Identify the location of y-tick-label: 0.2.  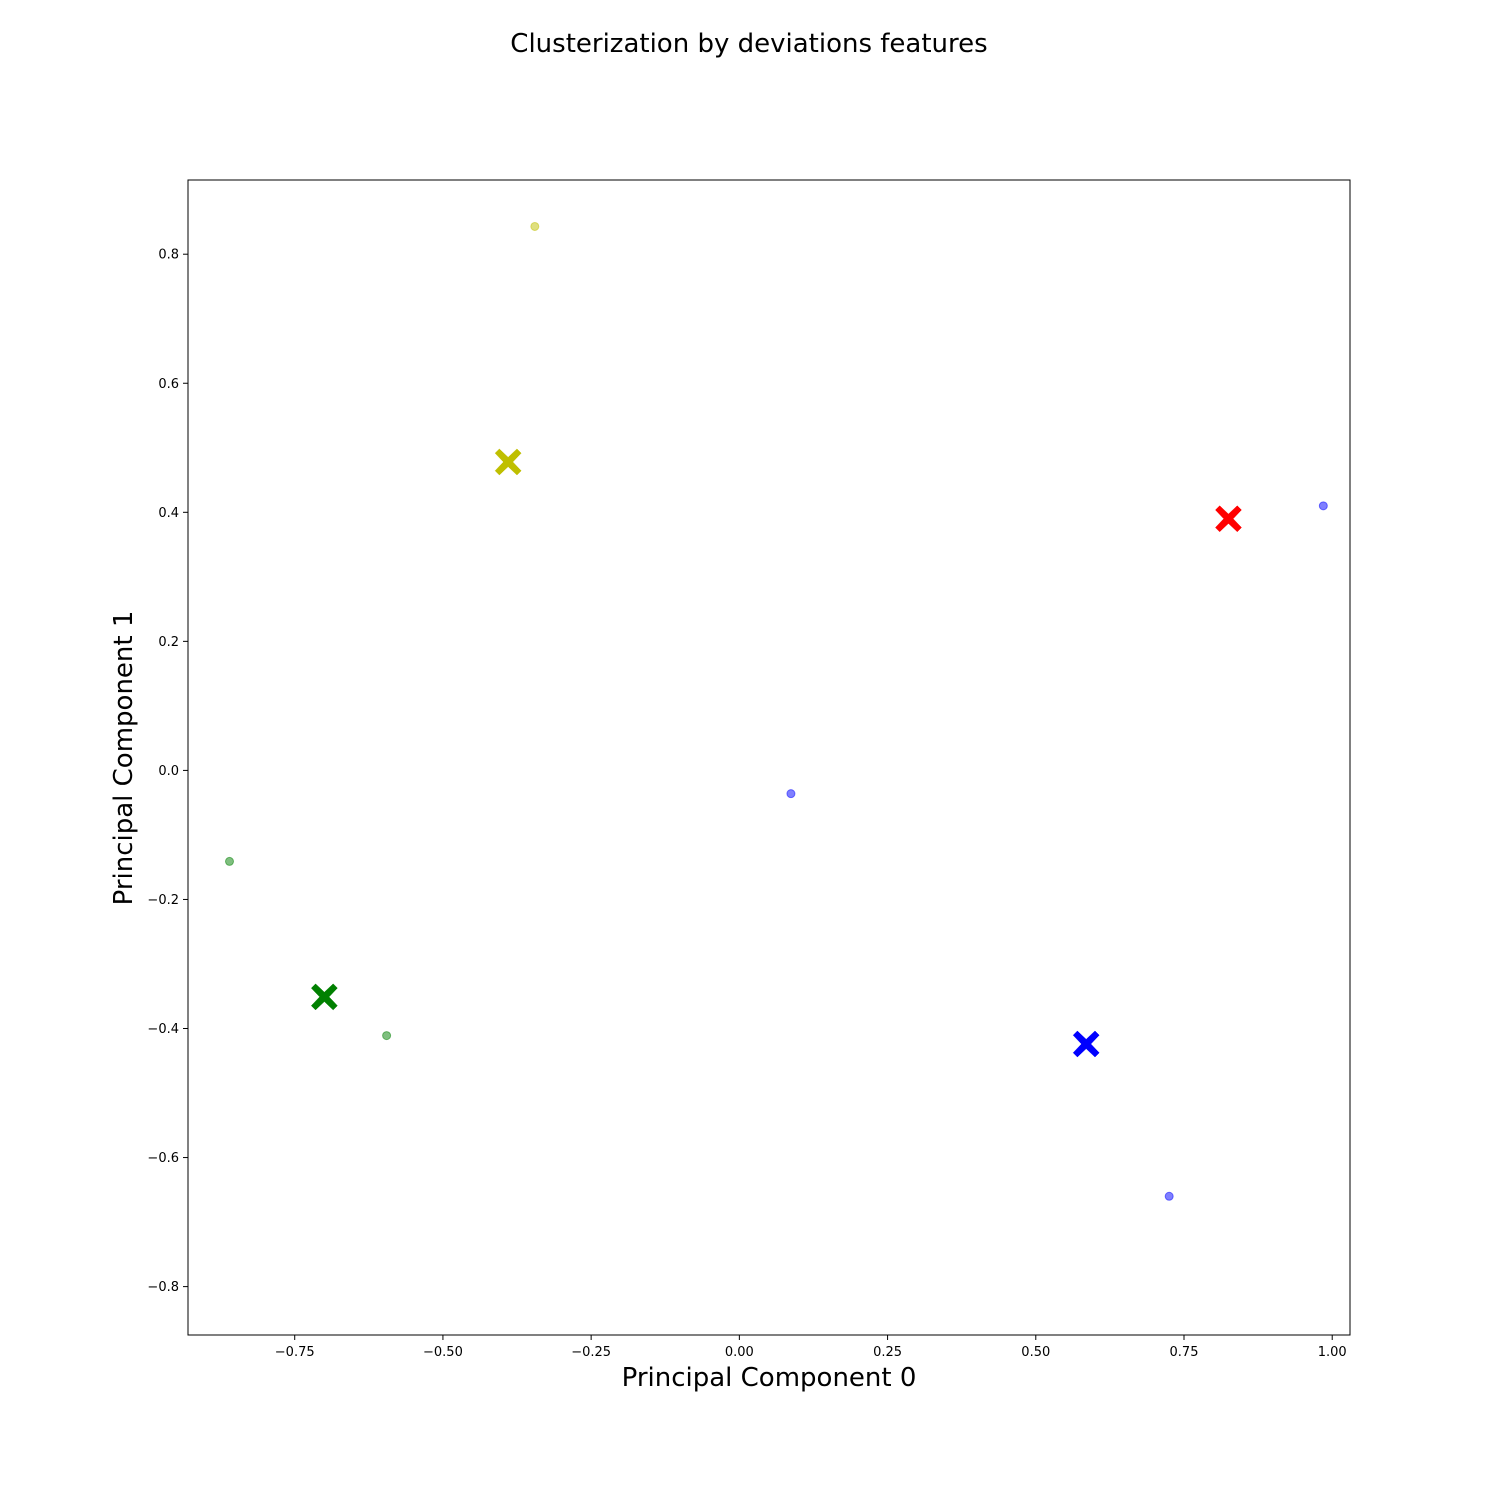
(168, 642).